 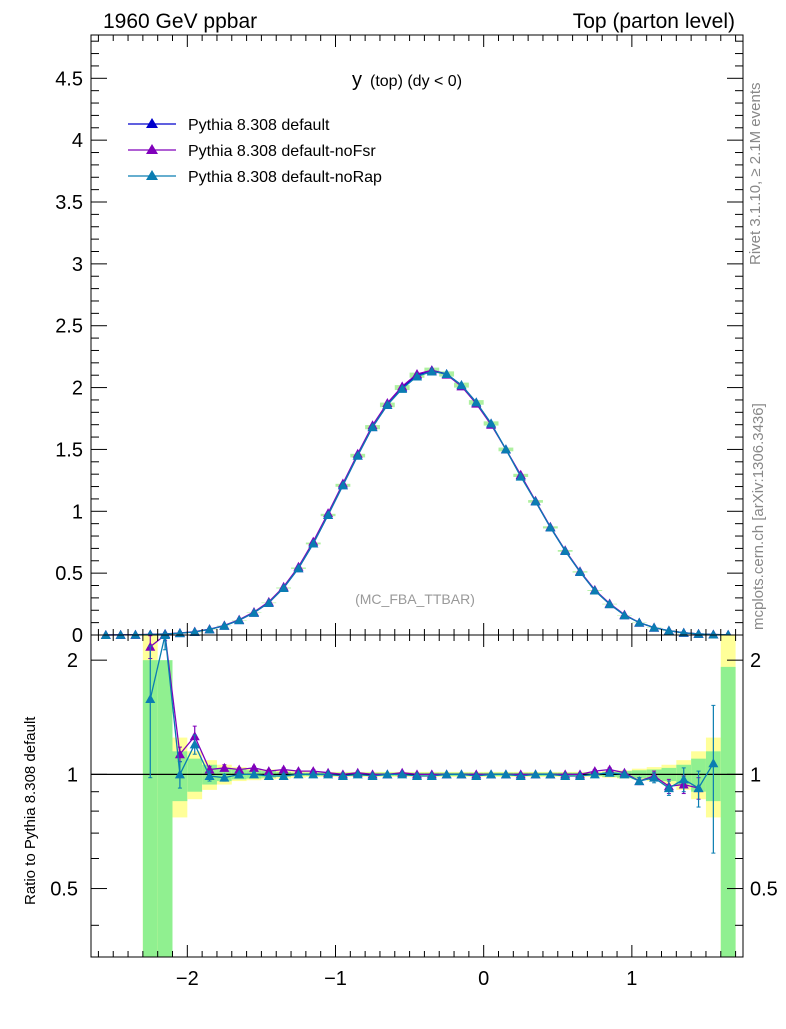 I want to click on header-right: Top (parton level), so click(x=654, y=21).